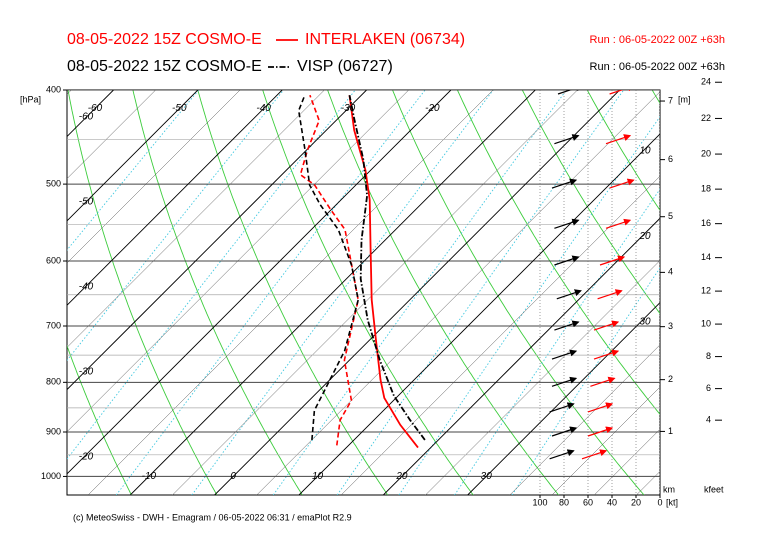  What do you see at coordinates (53, 260) in the screenshot?
I see `y-tick-label: 600` at bounding box center [53, 260].